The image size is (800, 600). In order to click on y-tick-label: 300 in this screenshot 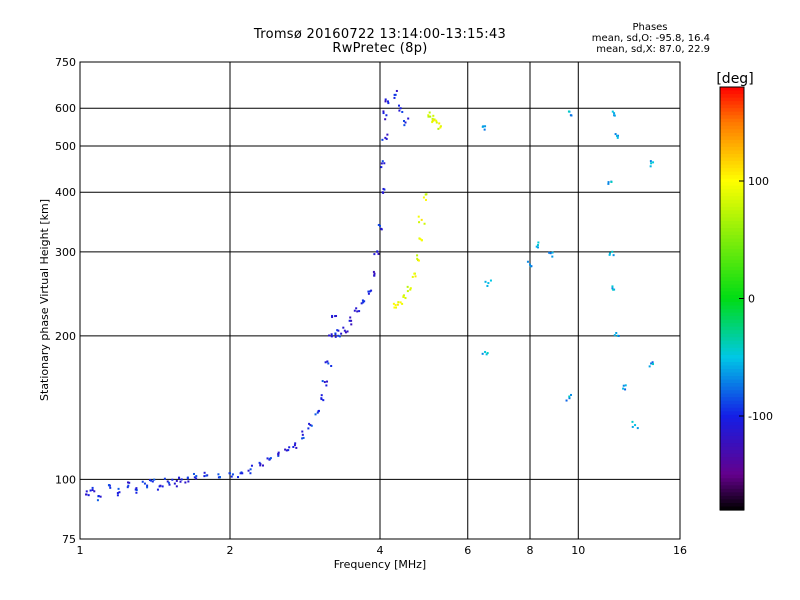, I will do `click(65, 252)`.